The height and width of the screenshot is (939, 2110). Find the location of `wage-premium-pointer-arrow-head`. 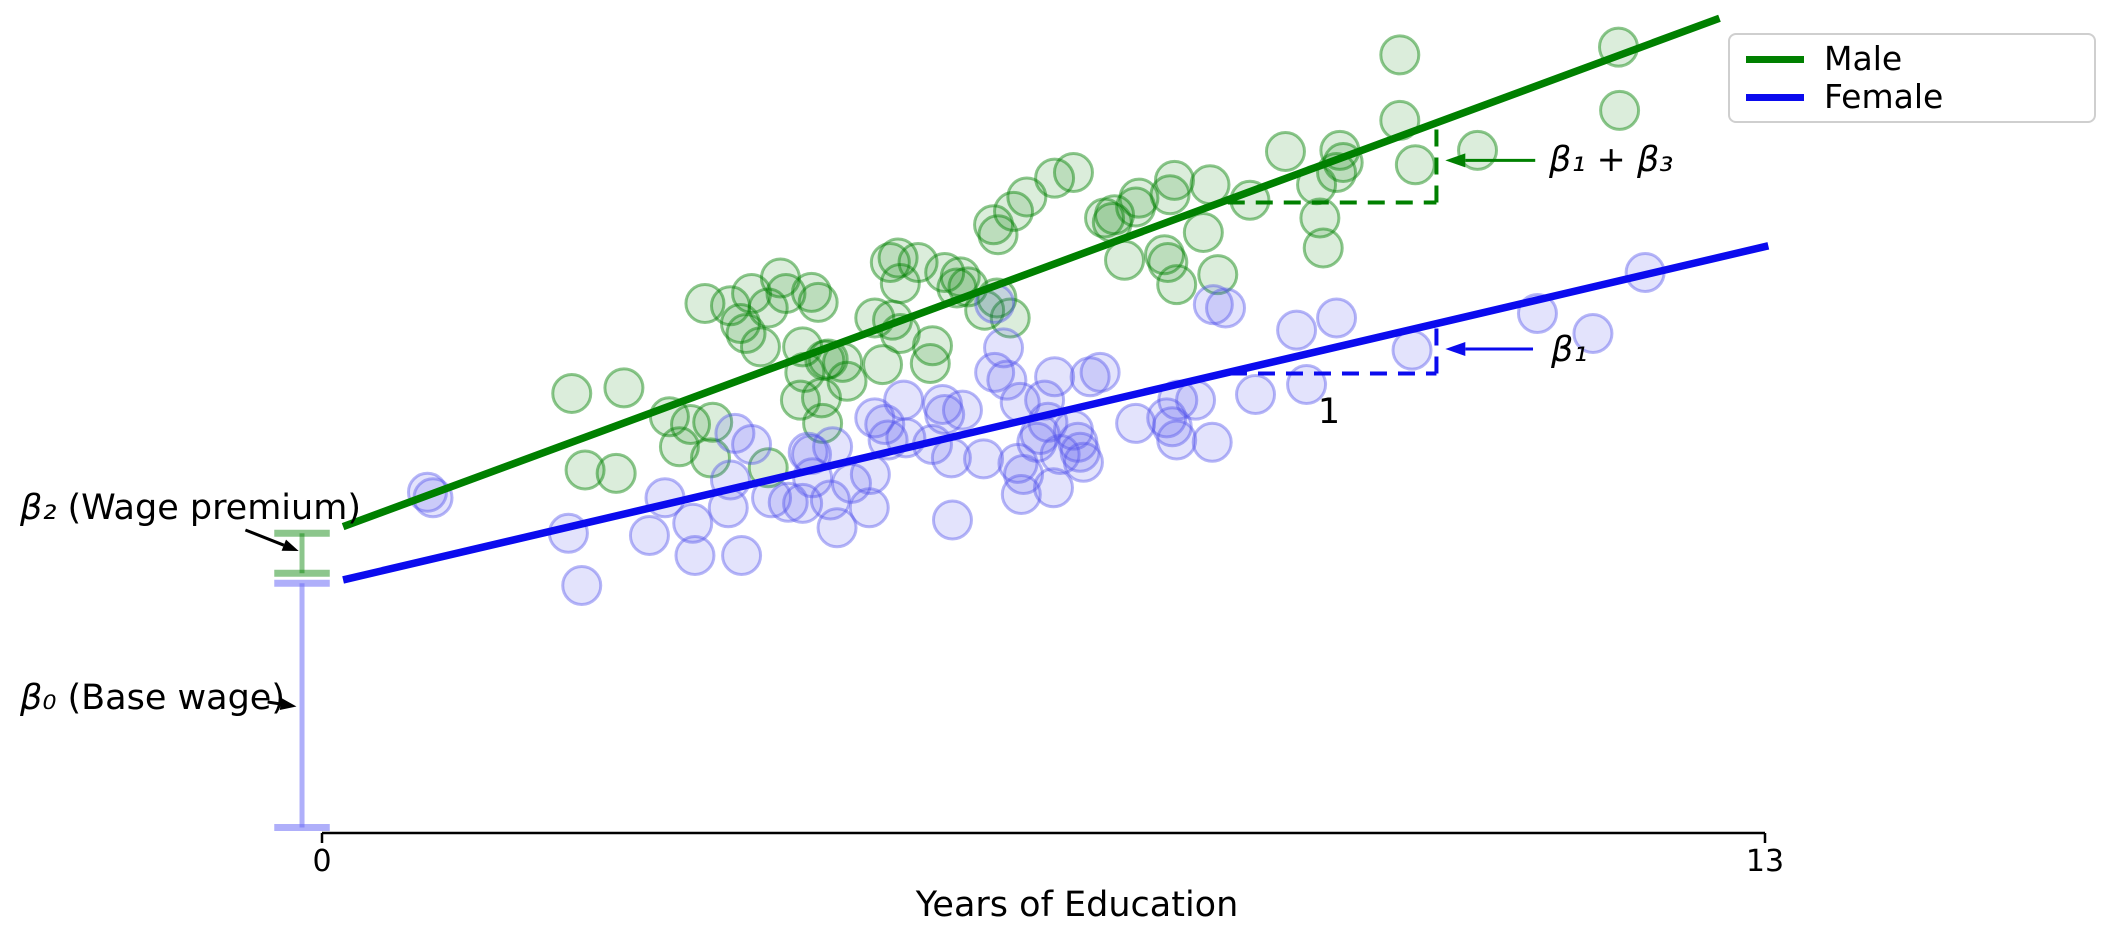

wage-premium-pointer-arrow-head is located at coordinates (290, 545).